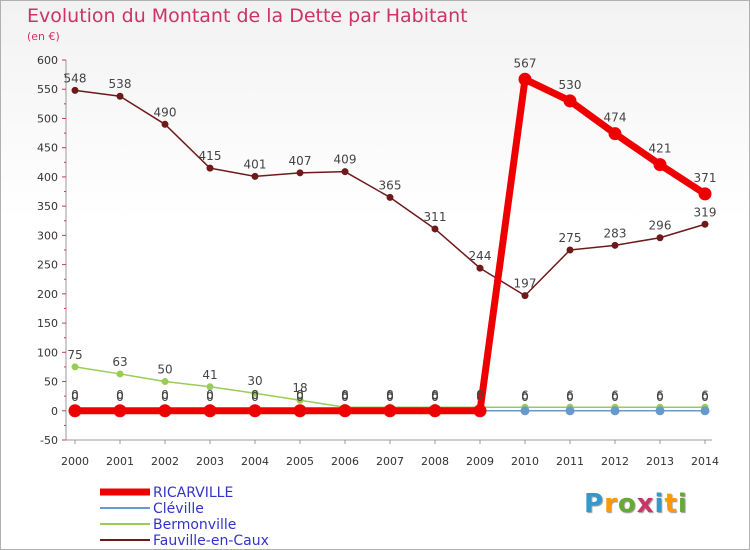 Image resolution: width=750 pixels, height=550 pixels. What do you see at coordinates (345, 461) in the screenshot?
I see `x-tick-label: 2006` at bounding box center [345, 461].